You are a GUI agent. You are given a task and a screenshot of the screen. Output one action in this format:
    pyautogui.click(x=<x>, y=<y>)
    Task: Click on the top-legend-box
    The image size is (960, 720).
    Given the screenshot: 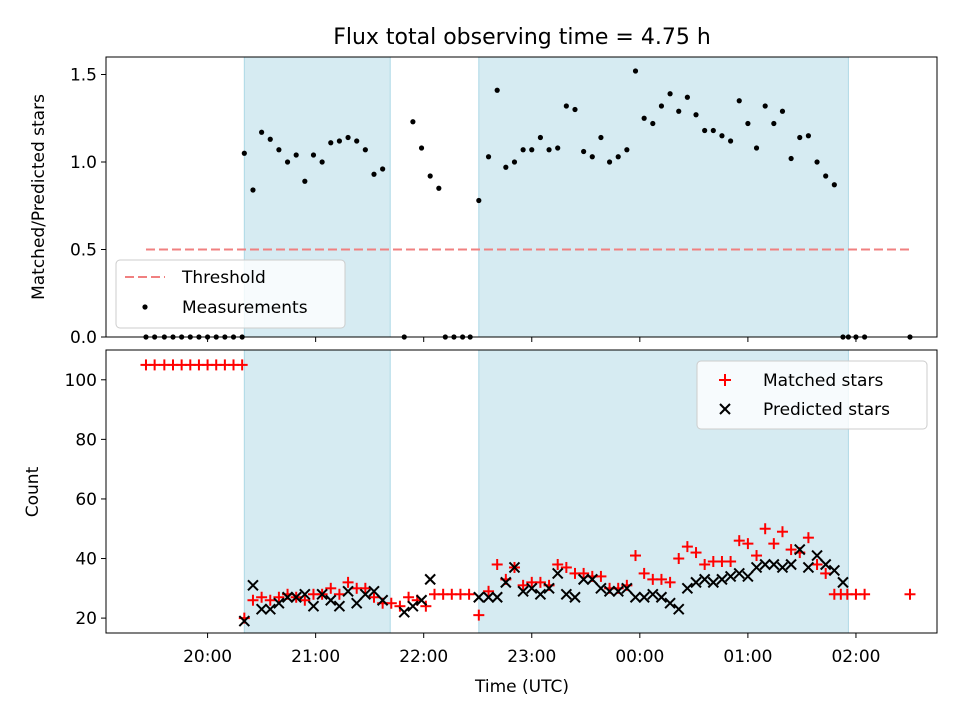 What is the action you would take?
    pyautogui.click(x=230, y=294)
    